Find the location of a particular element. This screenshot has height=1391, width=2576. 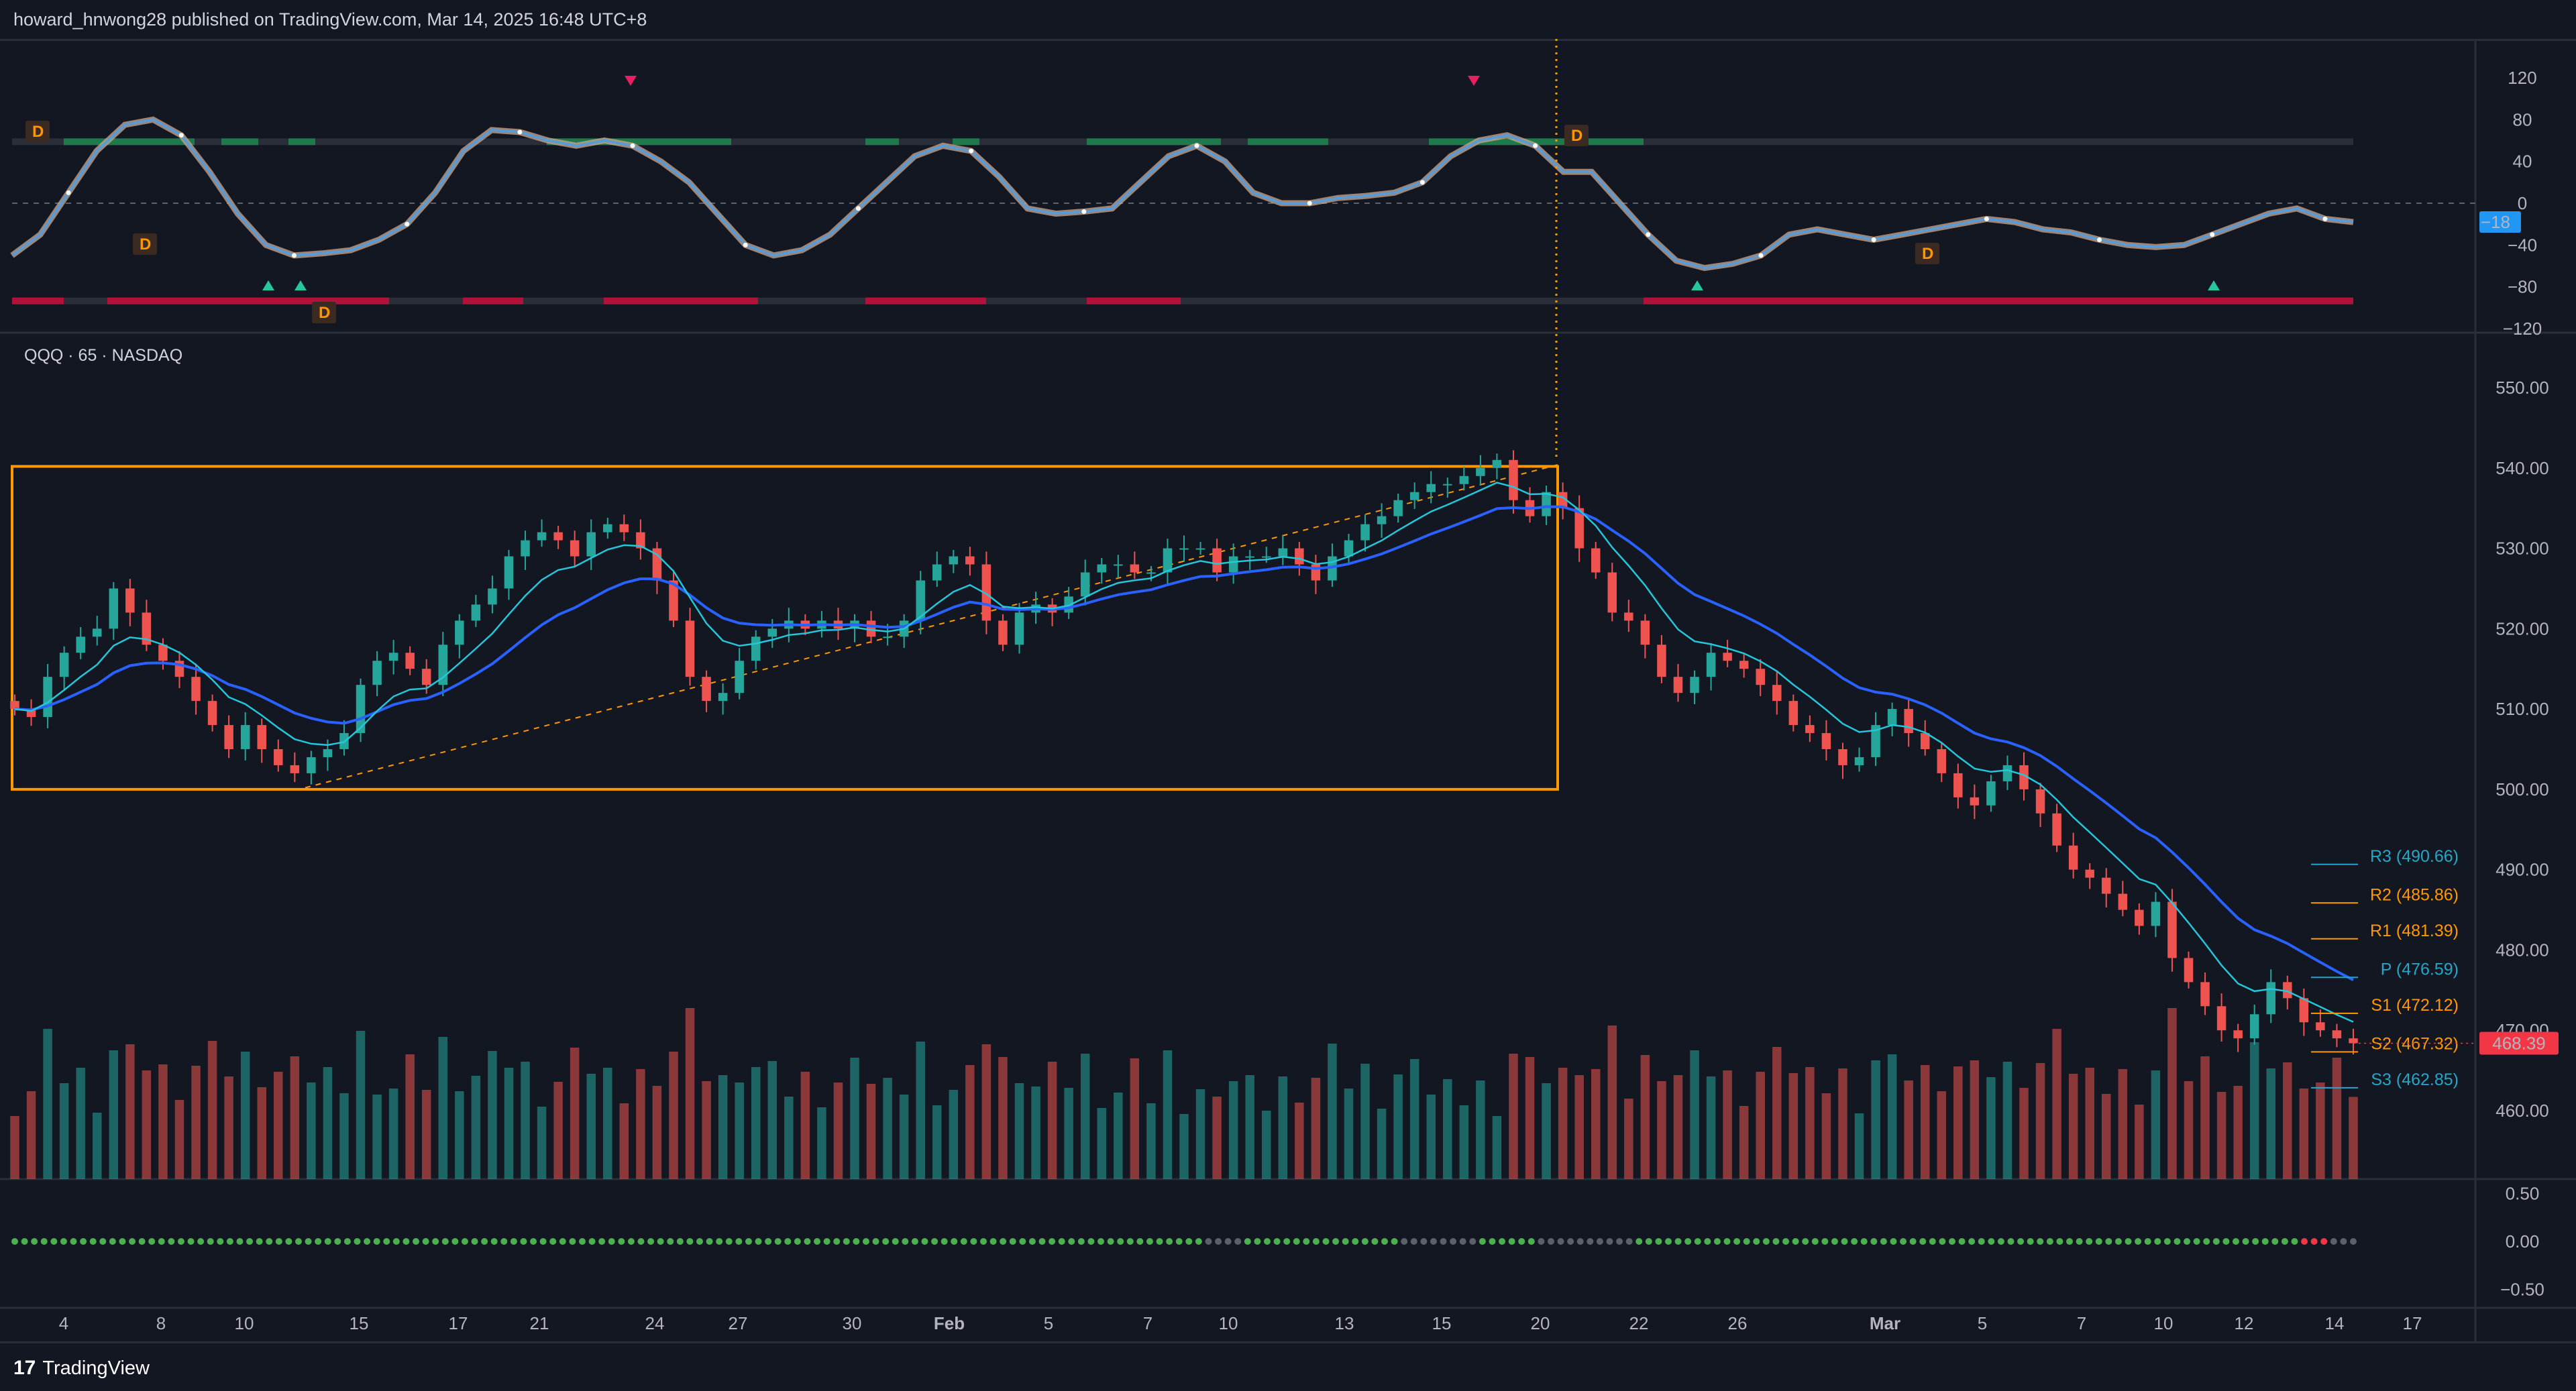

price-axis-tick-label: 500.00 is located at coordinates (2522, 789).